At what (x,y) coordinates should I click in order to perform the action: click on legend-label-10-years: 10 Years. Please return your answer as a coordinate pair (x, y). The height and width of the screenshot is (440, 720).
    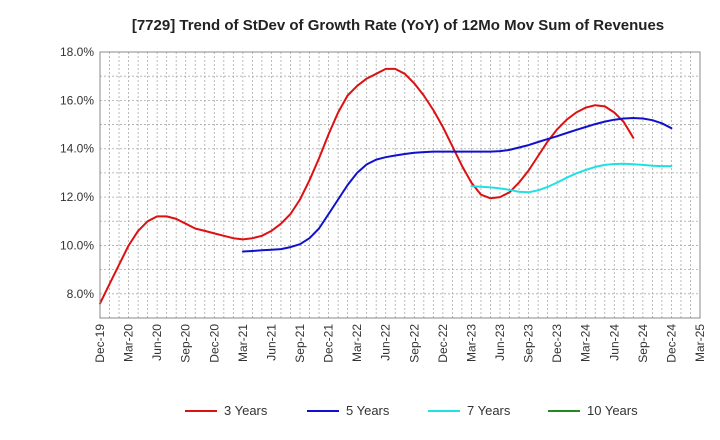
    Looking at the image, I should click on (612, 410).